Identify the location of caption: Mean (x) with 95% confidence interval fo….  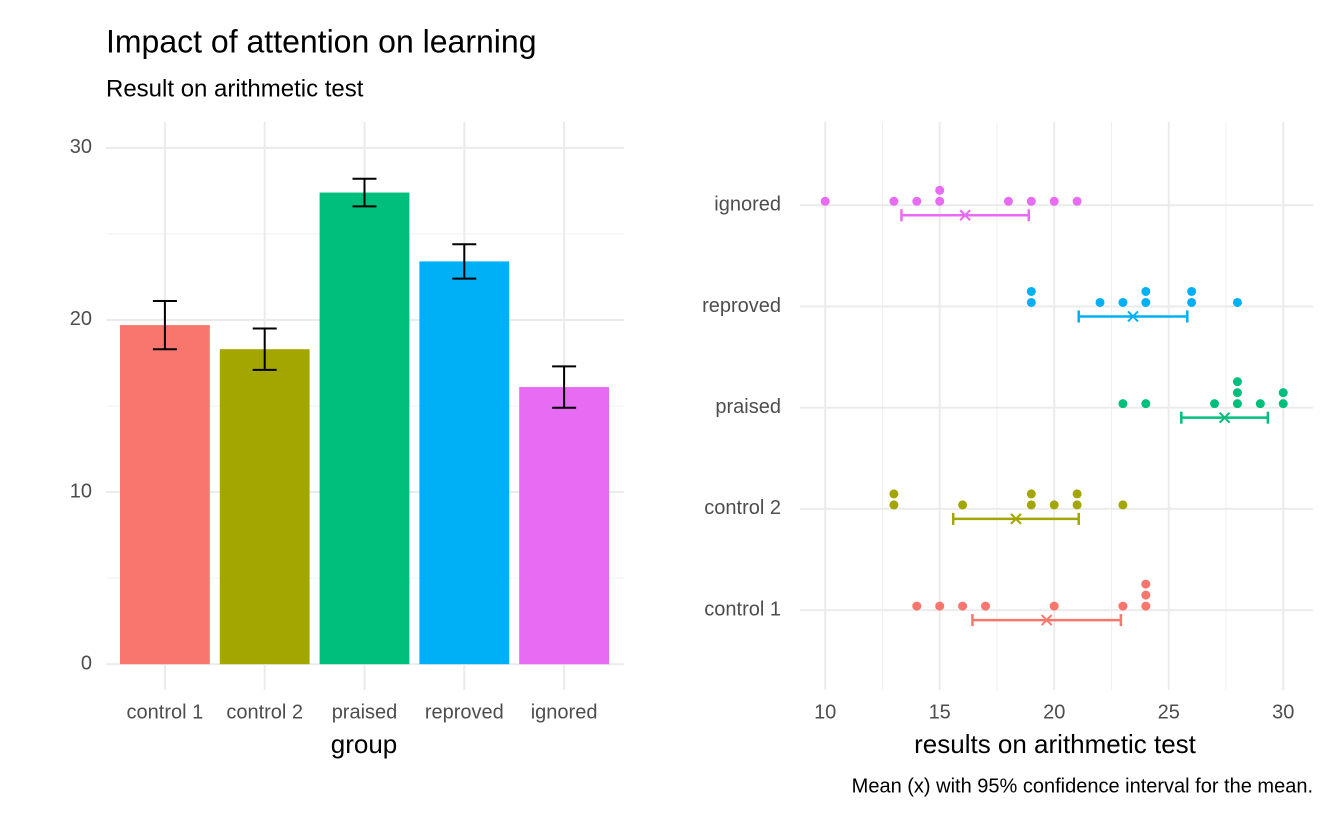
(1082, 786).